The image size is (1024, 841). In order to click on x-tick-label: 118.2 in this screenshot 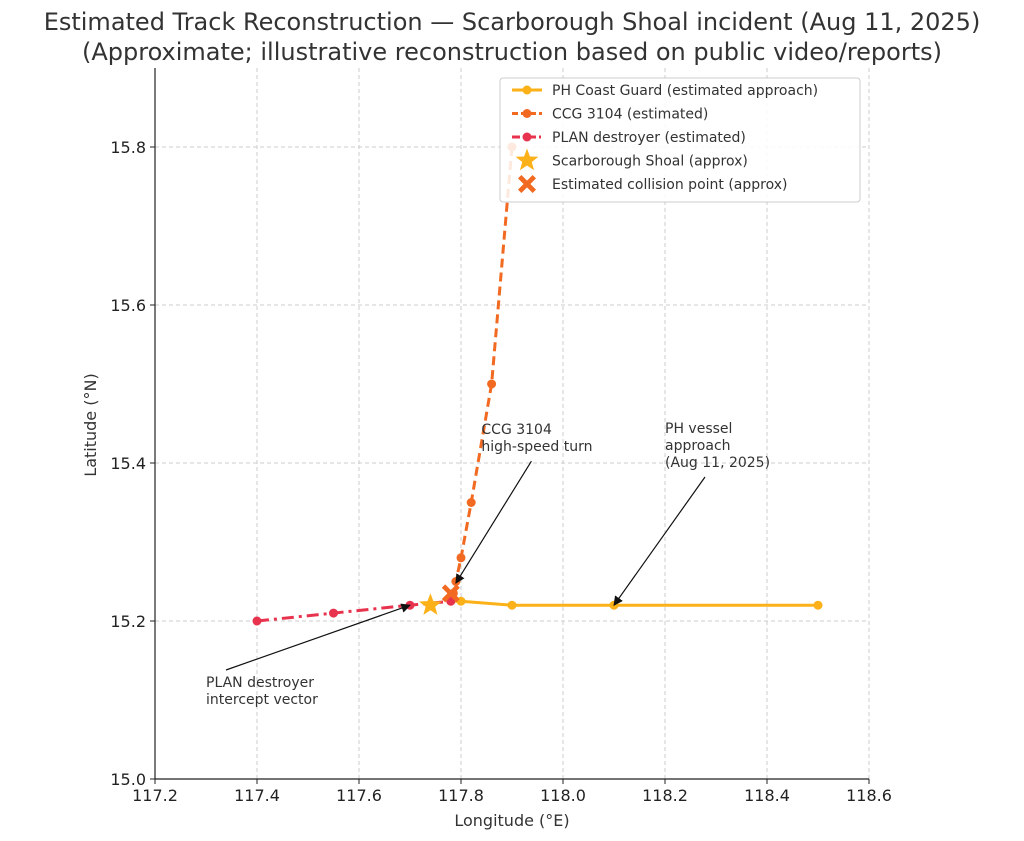, I will do `click(665, 795)`.